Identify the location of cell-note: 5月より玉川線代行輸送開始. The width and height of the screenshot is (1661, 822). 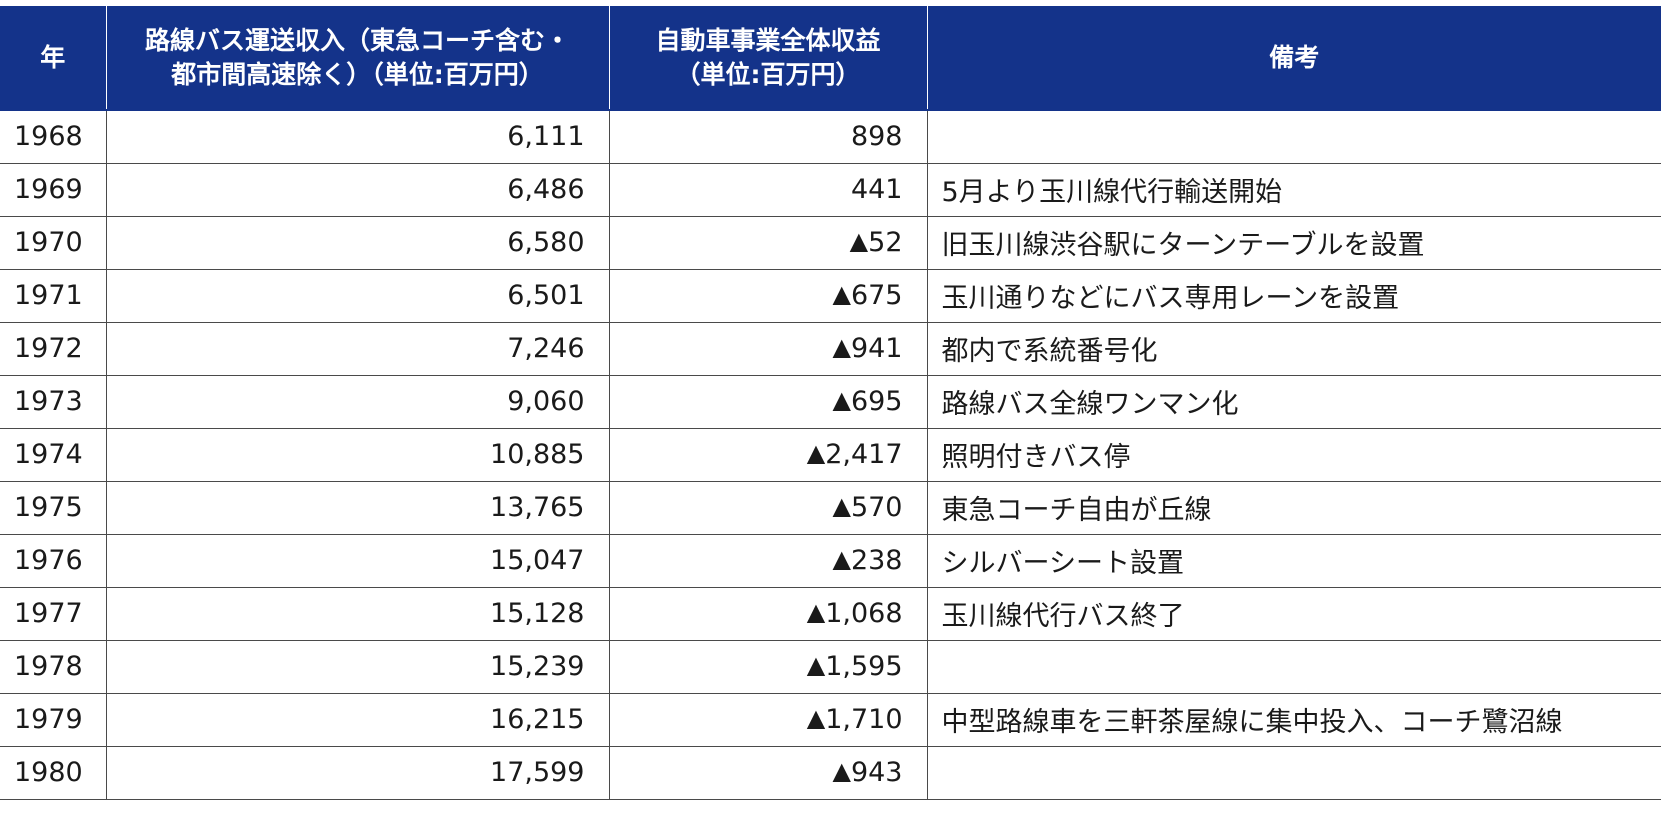
(1293, 190).